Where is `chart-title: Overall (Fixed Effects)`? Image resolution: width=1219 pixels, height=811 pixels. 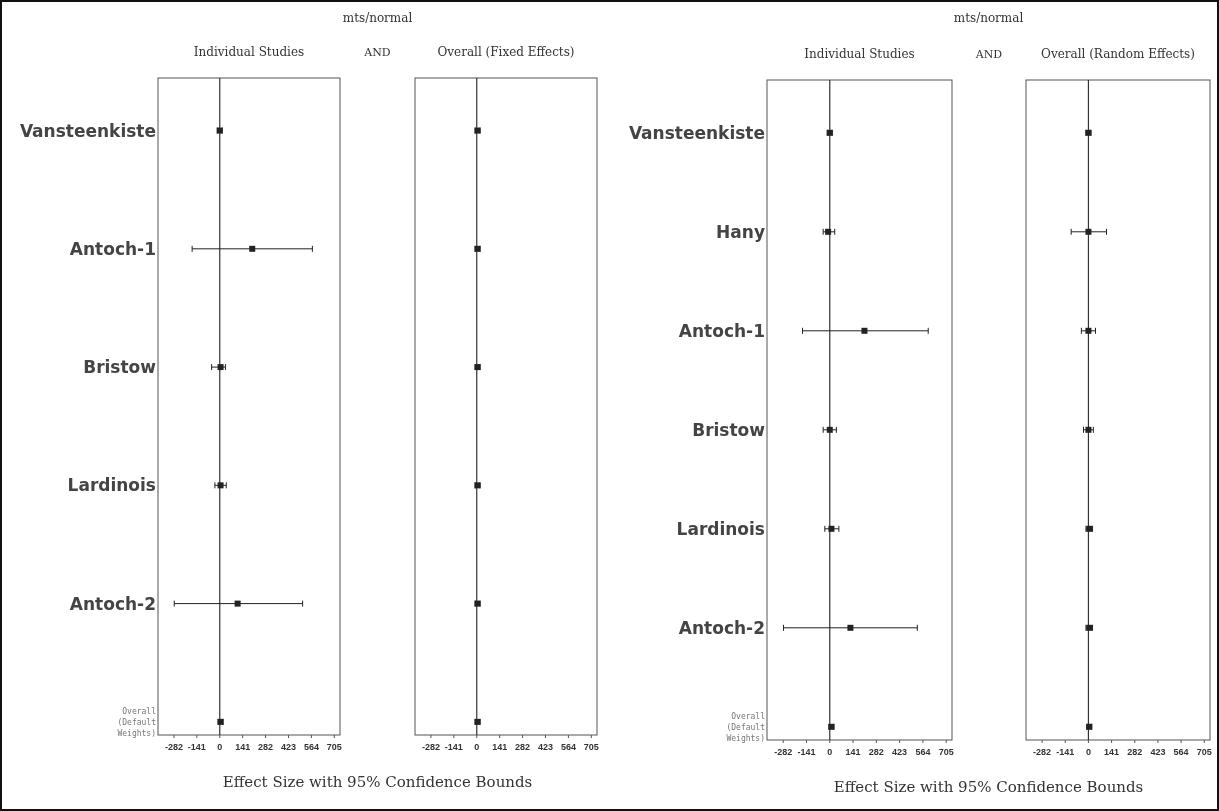 chart-title: Overall (Fixed Effects) is located at coordinates (506, 52).